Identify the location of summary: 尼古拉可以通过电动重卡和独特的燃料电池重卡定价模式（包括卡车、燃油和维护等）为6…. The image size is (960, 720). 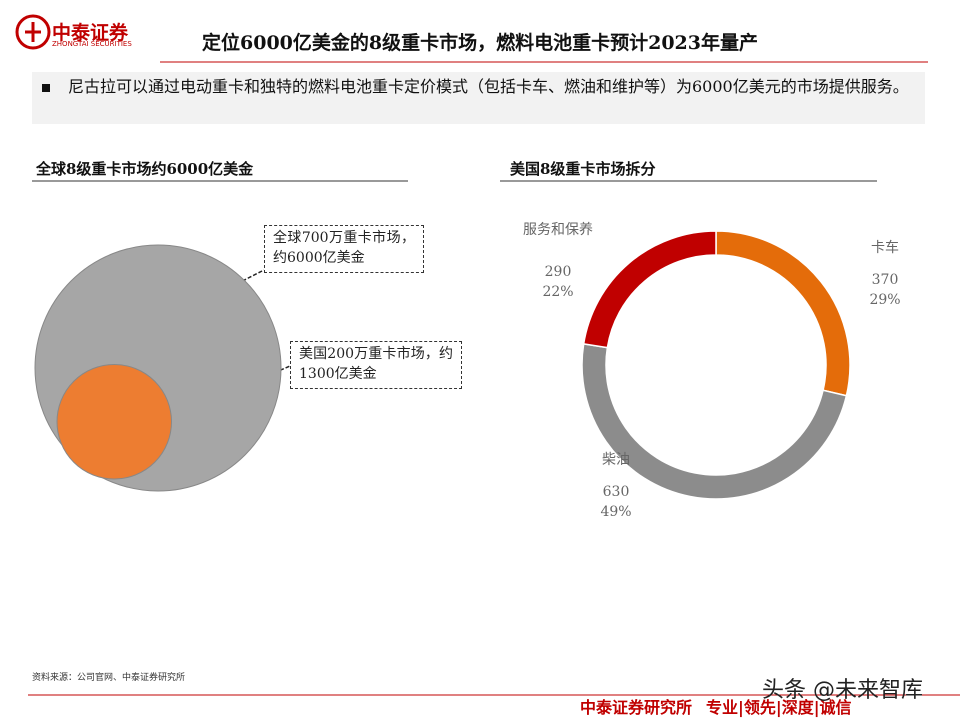
(488, 86).